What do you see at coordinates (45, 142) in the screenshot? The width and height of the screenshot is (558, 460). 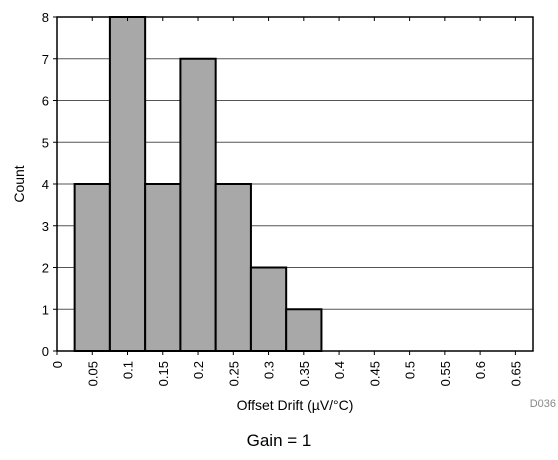 I see `y-tick-label: 5` at bounding box center [45, 142].